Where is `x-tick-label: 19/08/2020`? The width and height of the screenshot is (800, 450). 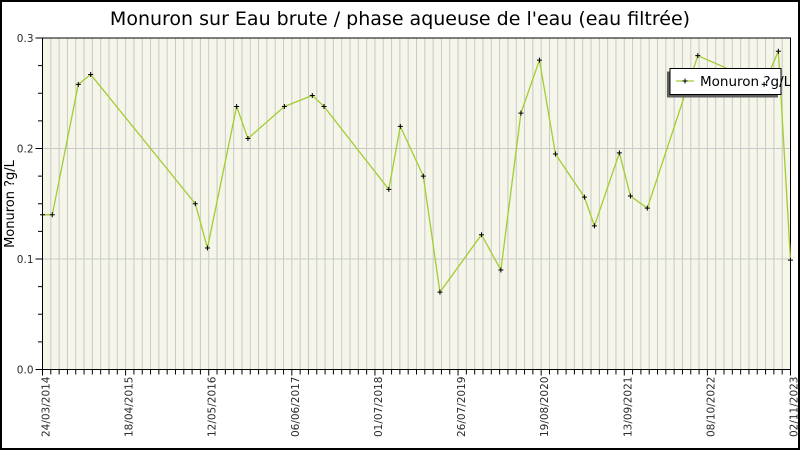 x-tick-label: 19/08/2020 is located at coordinates (545, 407).